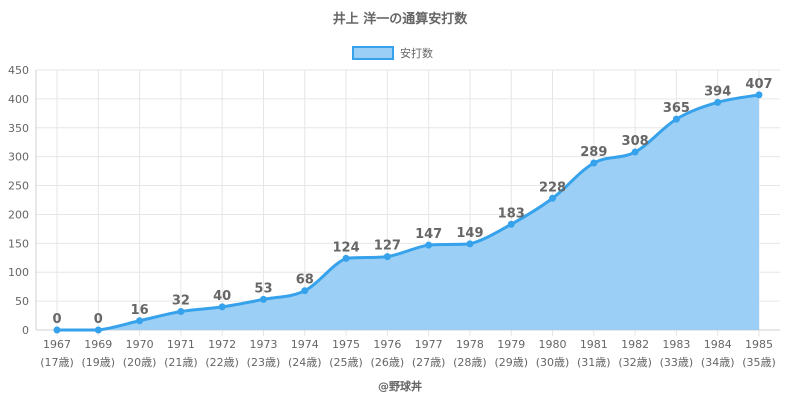  Describe the element at coordinates (387, 344) in the screenshot. I see `x-tick-label: 1976` at that location.